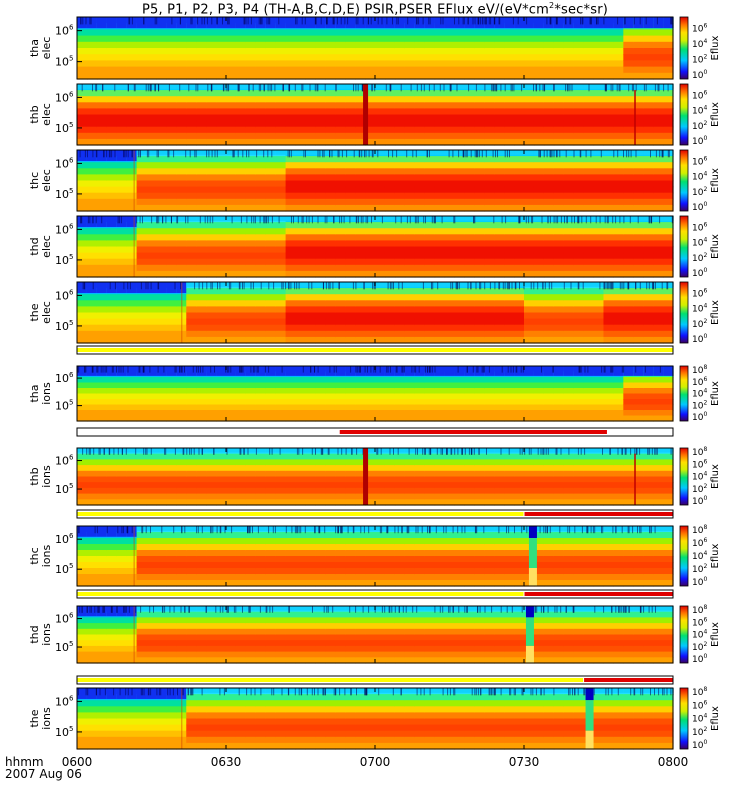 The width and height of the screenshot is (750, 800). What do you see at coordinates (40, 476) in the screenshot?
I see `y-axis-label: thbions` at bounding box center [40, 476].